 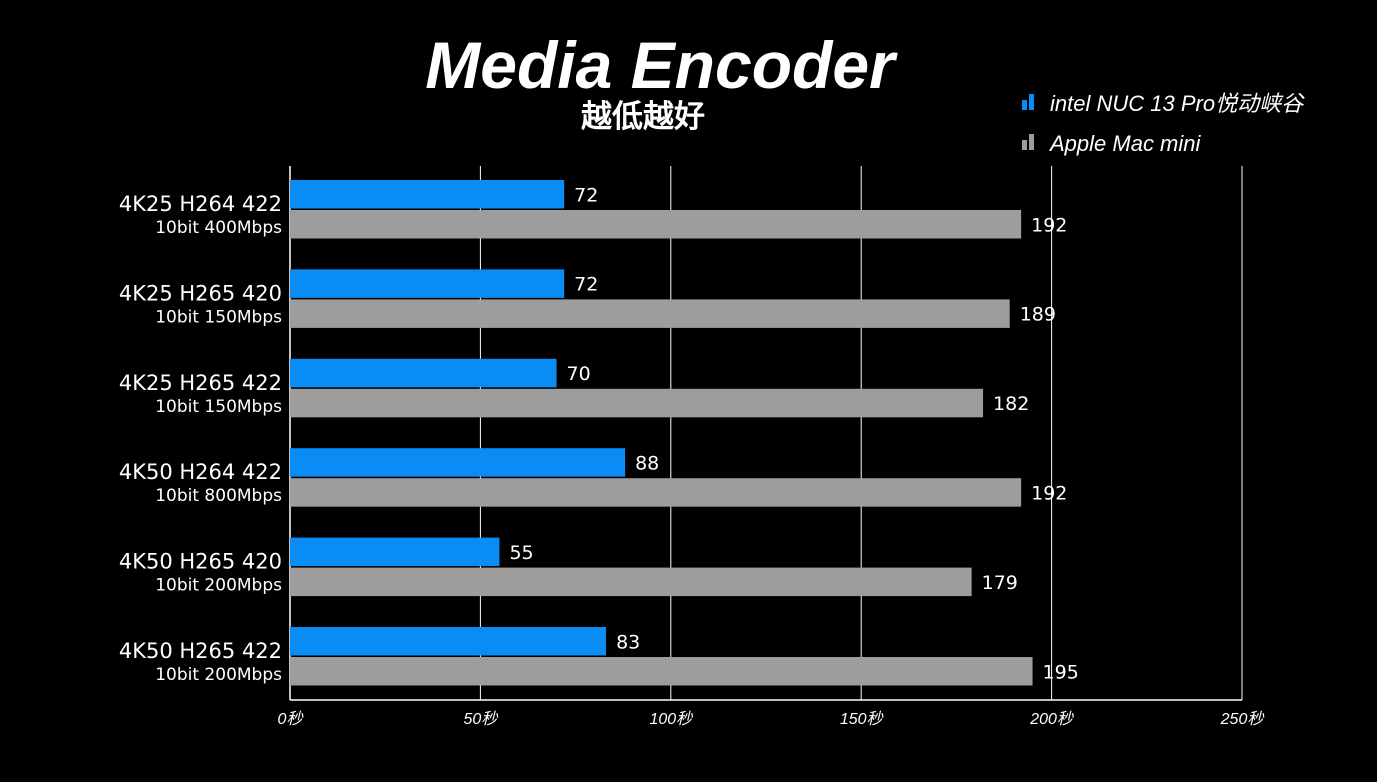 I want to click on legend-item-apple: Apple Mac mini, so click(x=1112, y=143).